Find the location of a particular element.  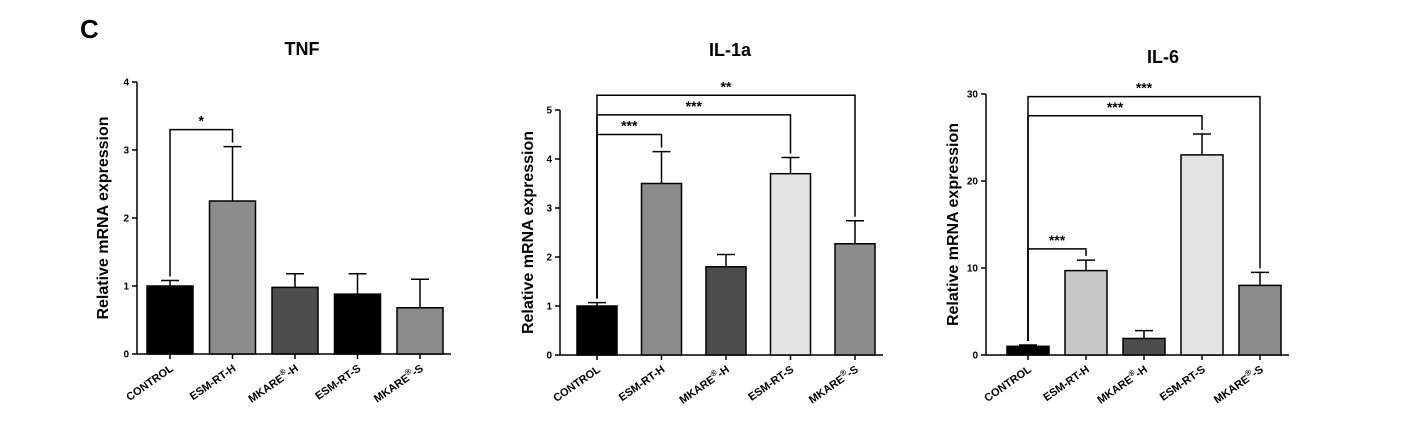

panel-label: C is located at coordinates (89, 29).